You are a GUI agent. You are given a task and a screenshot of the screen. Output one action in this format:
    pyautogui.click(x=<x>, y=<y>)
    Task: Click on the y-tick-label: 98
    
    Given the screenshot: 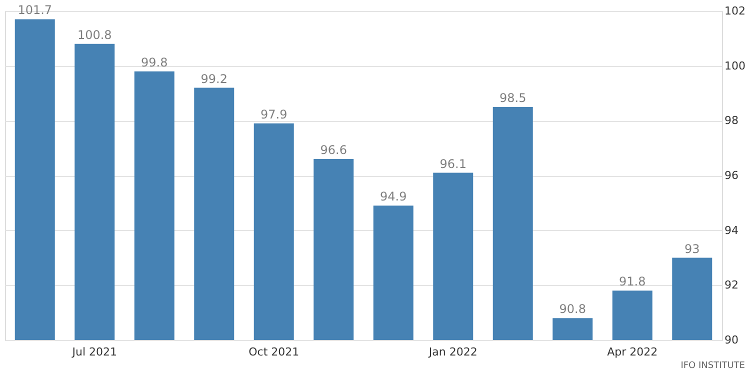 What is the action you would take?
    pyautogui.click(x=731, y=121)
    